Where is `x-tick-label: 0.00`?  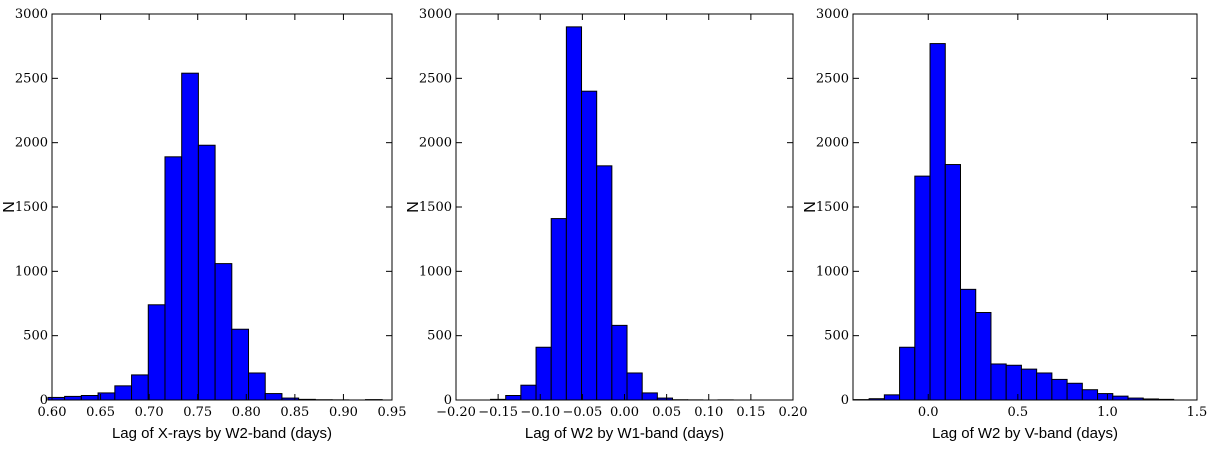 x-tick-label: 0.00 is located at coordinates (624, 412).